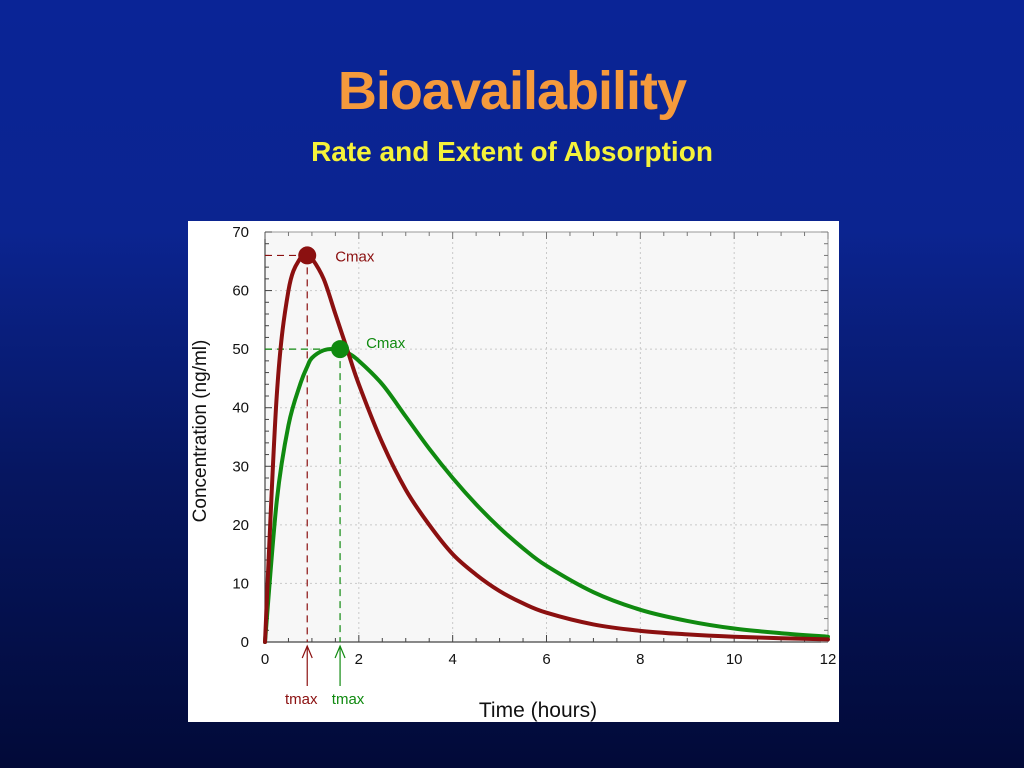  I want to click on x-tick-label: 2, so click(359, 659).